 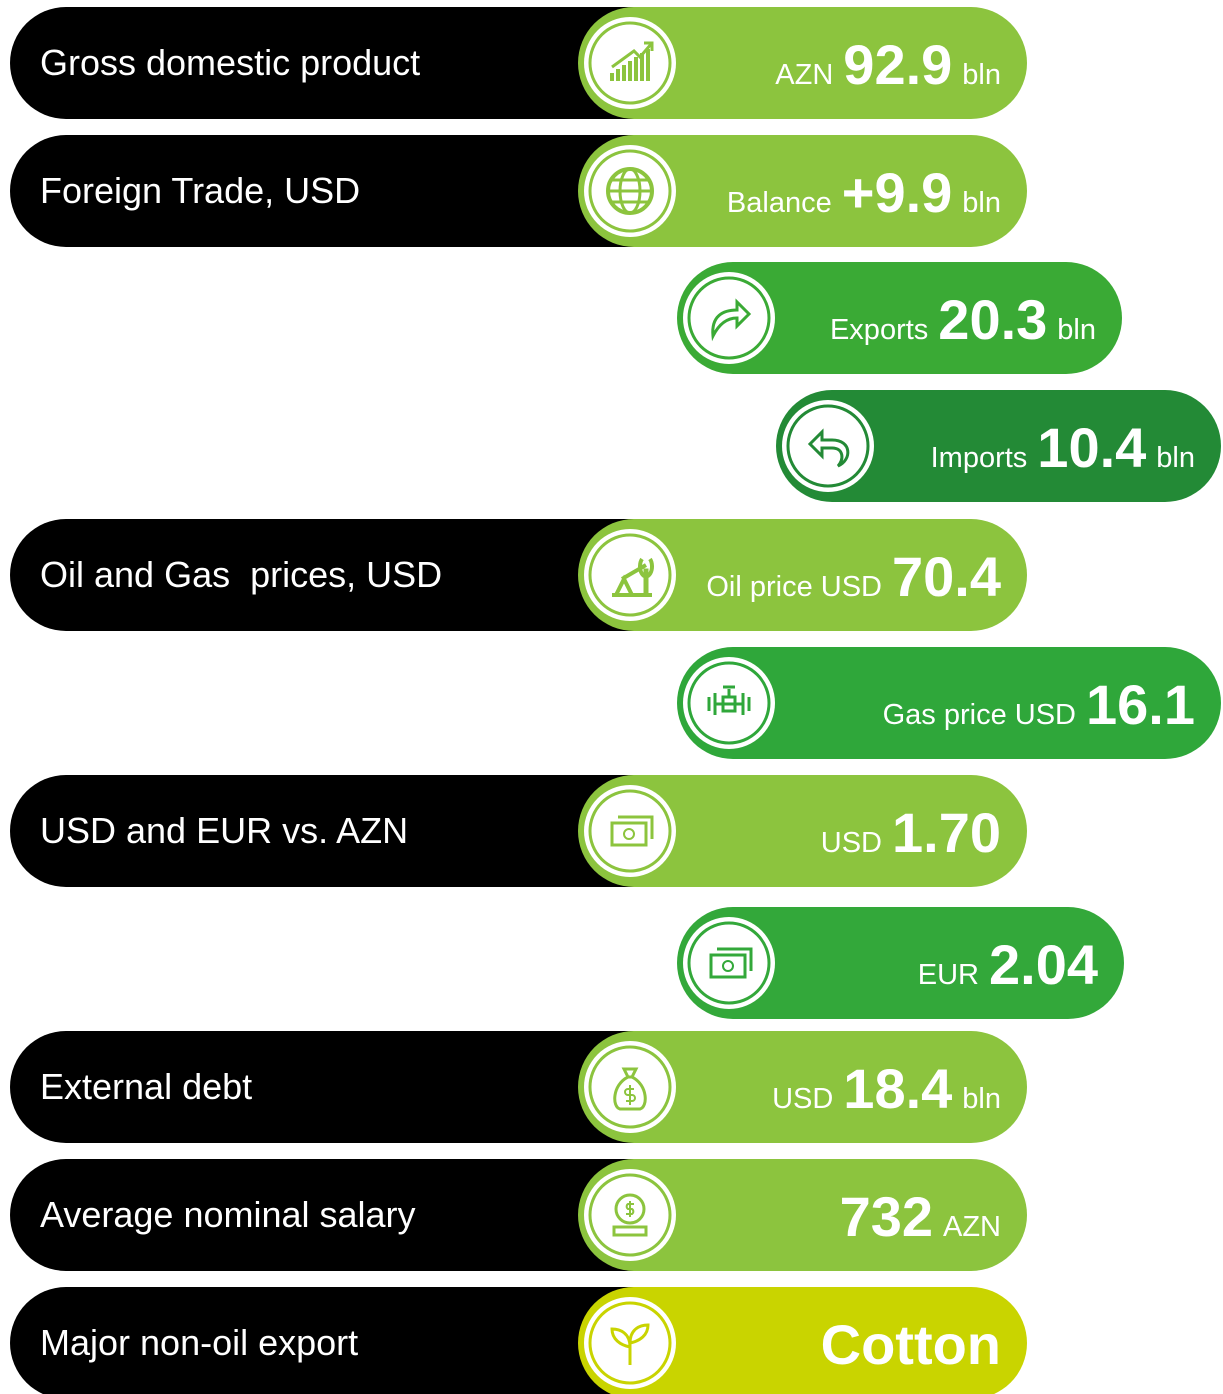 I want to click on value-text: Balance +9.9 bln, so click(x=864, y=192).